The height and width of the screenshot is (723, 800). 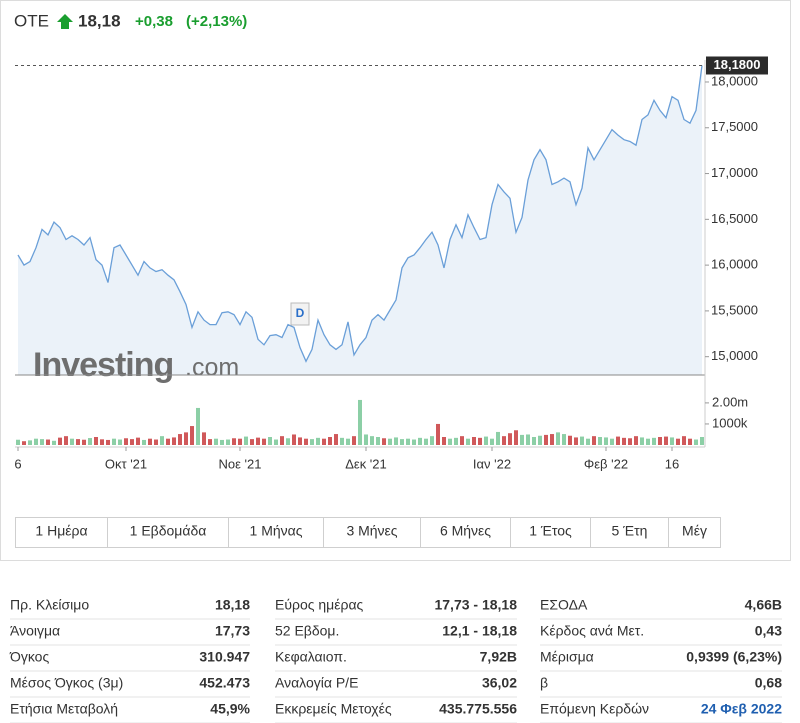 I want to click on stat-label: Επόμενη Κερδών, so click(x=594, y=709).